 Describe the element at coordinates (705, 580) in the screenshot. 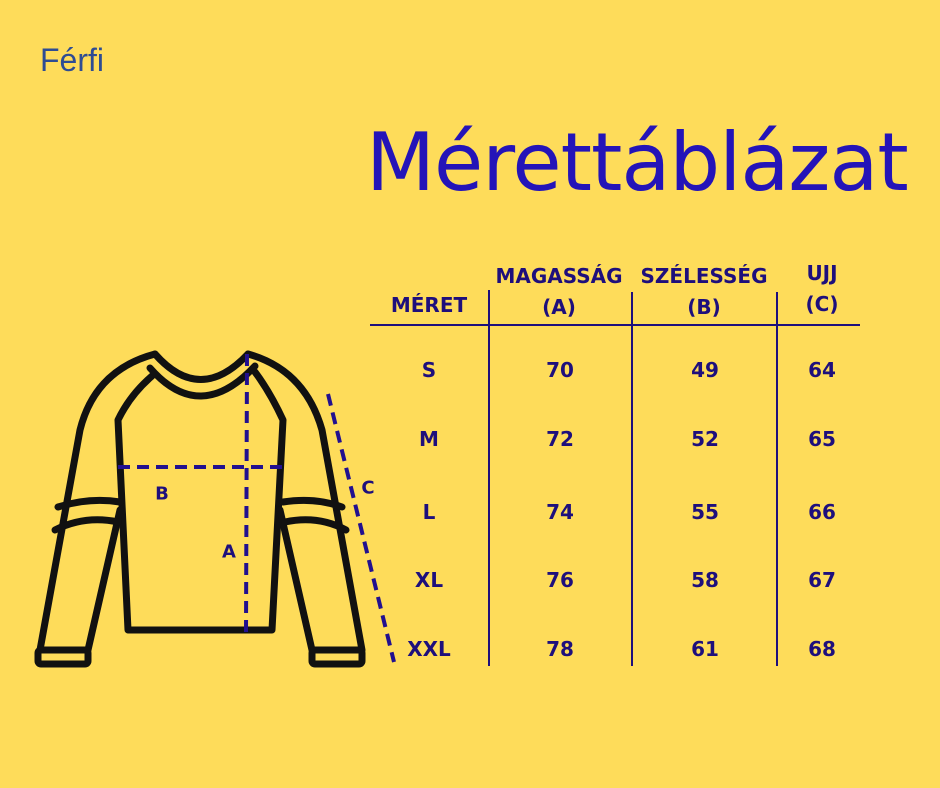

I see `value-cell: 58` at that location.